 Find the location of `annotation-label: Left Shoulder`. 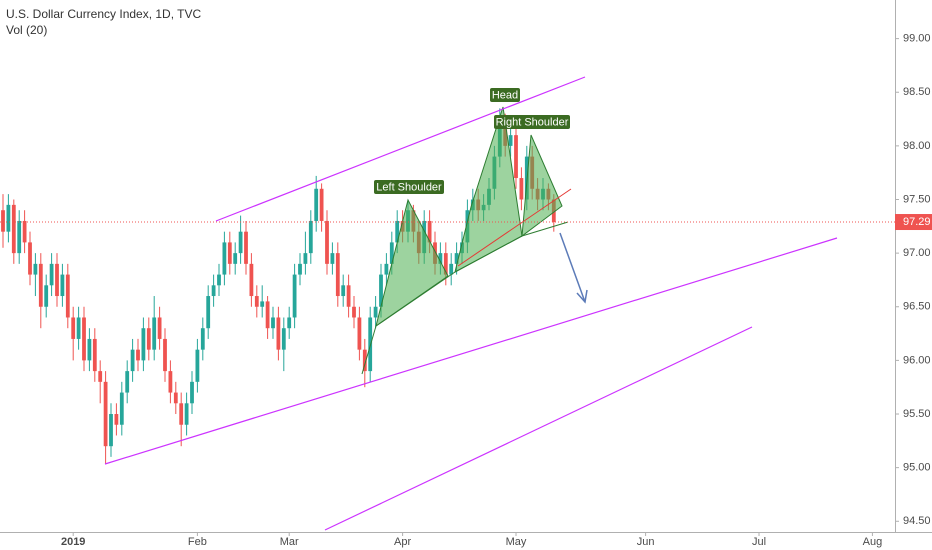

annotation-label: Left Shoulder is located at coordinates (409, 187).